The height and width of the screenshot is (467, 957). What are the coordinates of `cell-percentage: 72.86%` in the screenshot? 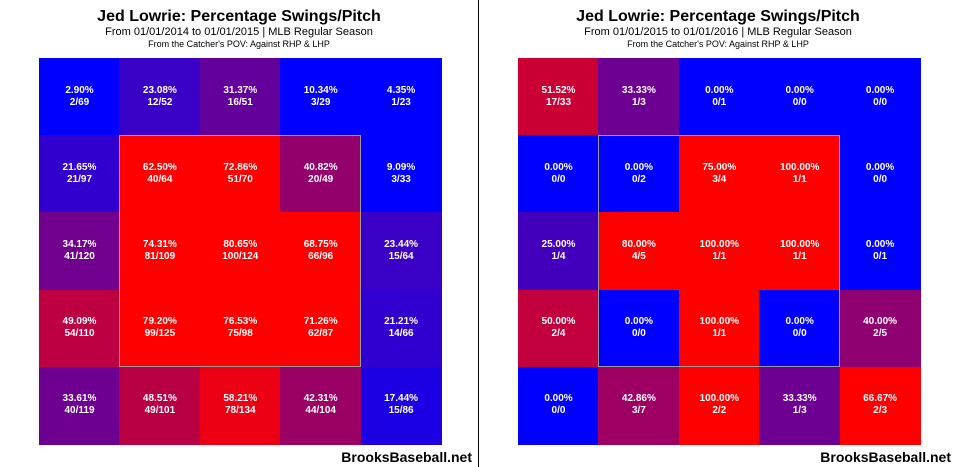 It's located at (240, 167).